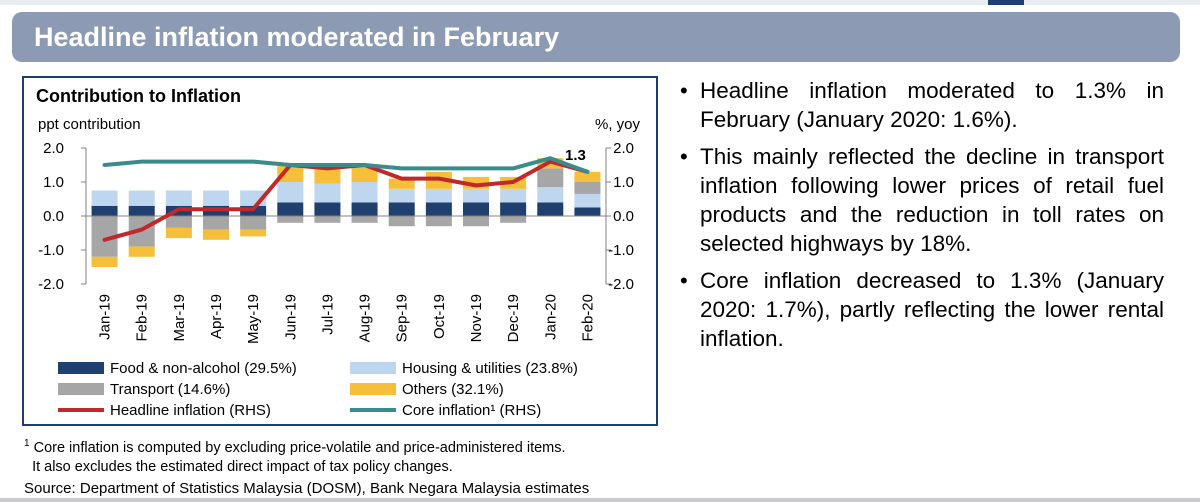  Describe the element at coordinates (190, 410) in the screenshot. I see `legend-label: Headline inflation (RHS)` at that location.